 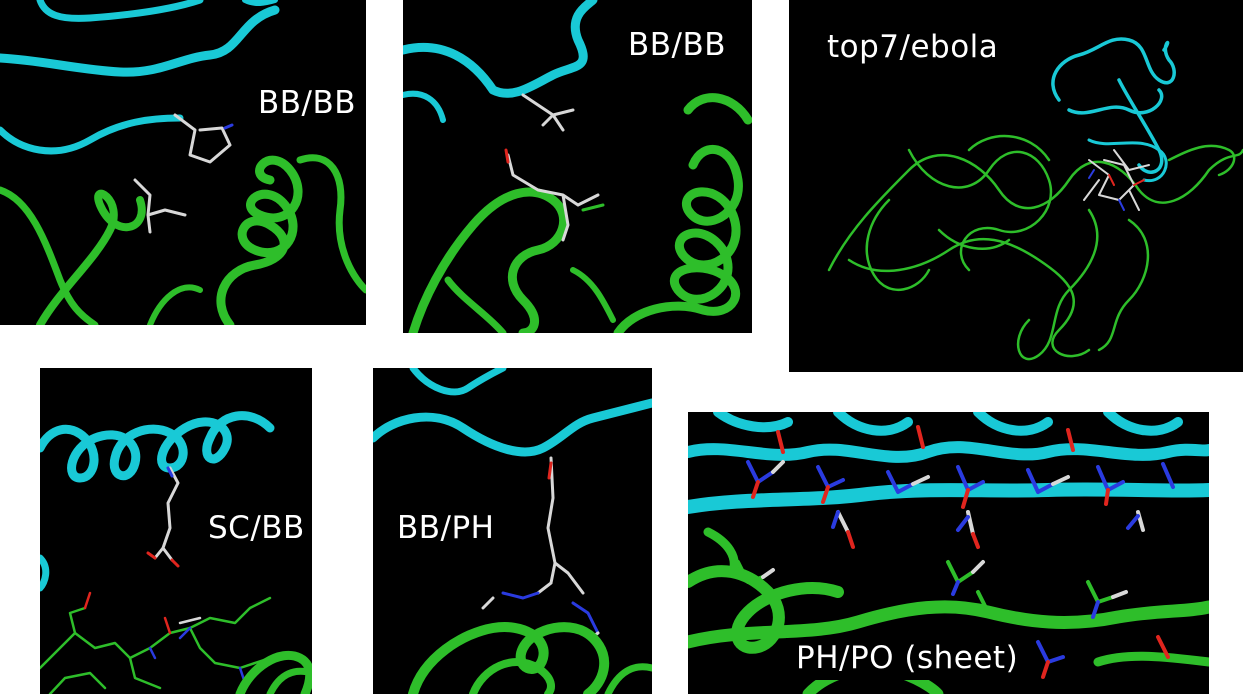 What do you see at coordinates (256, 528) in the screenshot?
I see `panel-label: SC/BB` at bounding box center [256, 528].